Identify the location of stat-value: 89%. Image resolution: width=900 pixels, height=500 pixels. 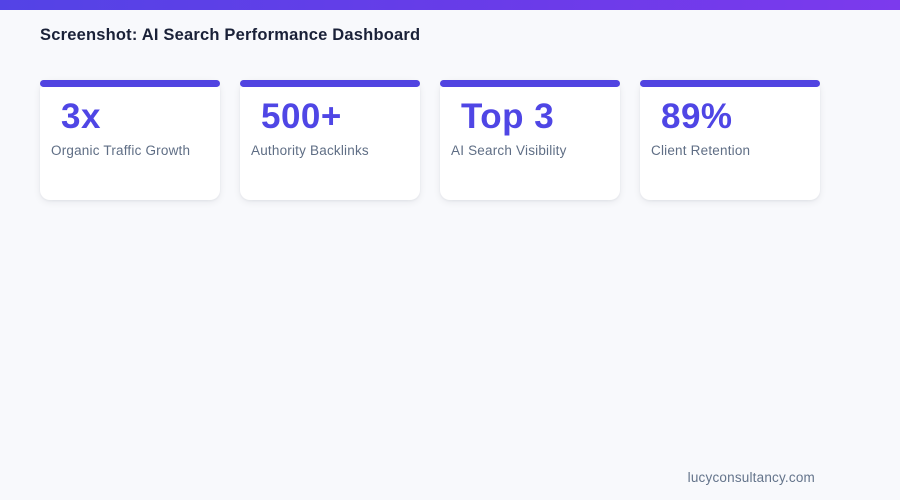
(697, 116).